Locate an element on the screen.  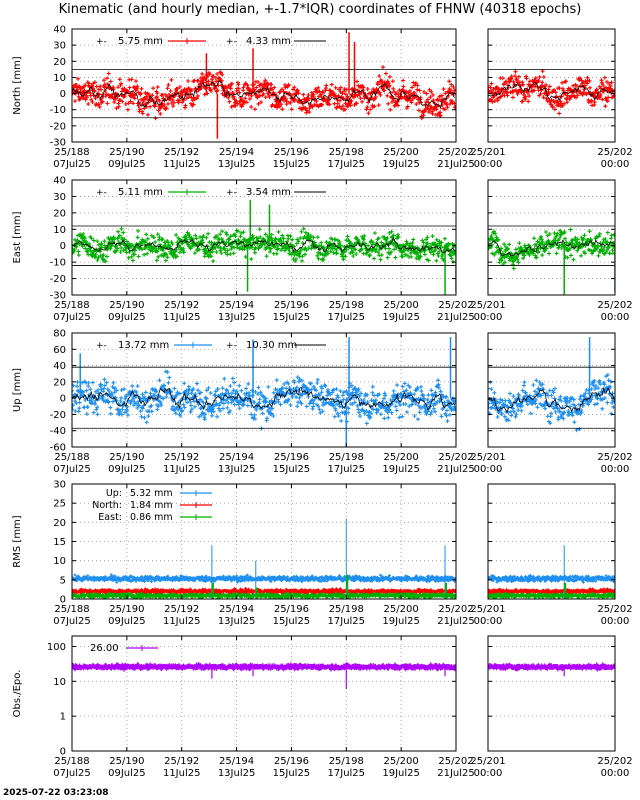
y-tick-label: 100 is located at coordinates (56, 647).